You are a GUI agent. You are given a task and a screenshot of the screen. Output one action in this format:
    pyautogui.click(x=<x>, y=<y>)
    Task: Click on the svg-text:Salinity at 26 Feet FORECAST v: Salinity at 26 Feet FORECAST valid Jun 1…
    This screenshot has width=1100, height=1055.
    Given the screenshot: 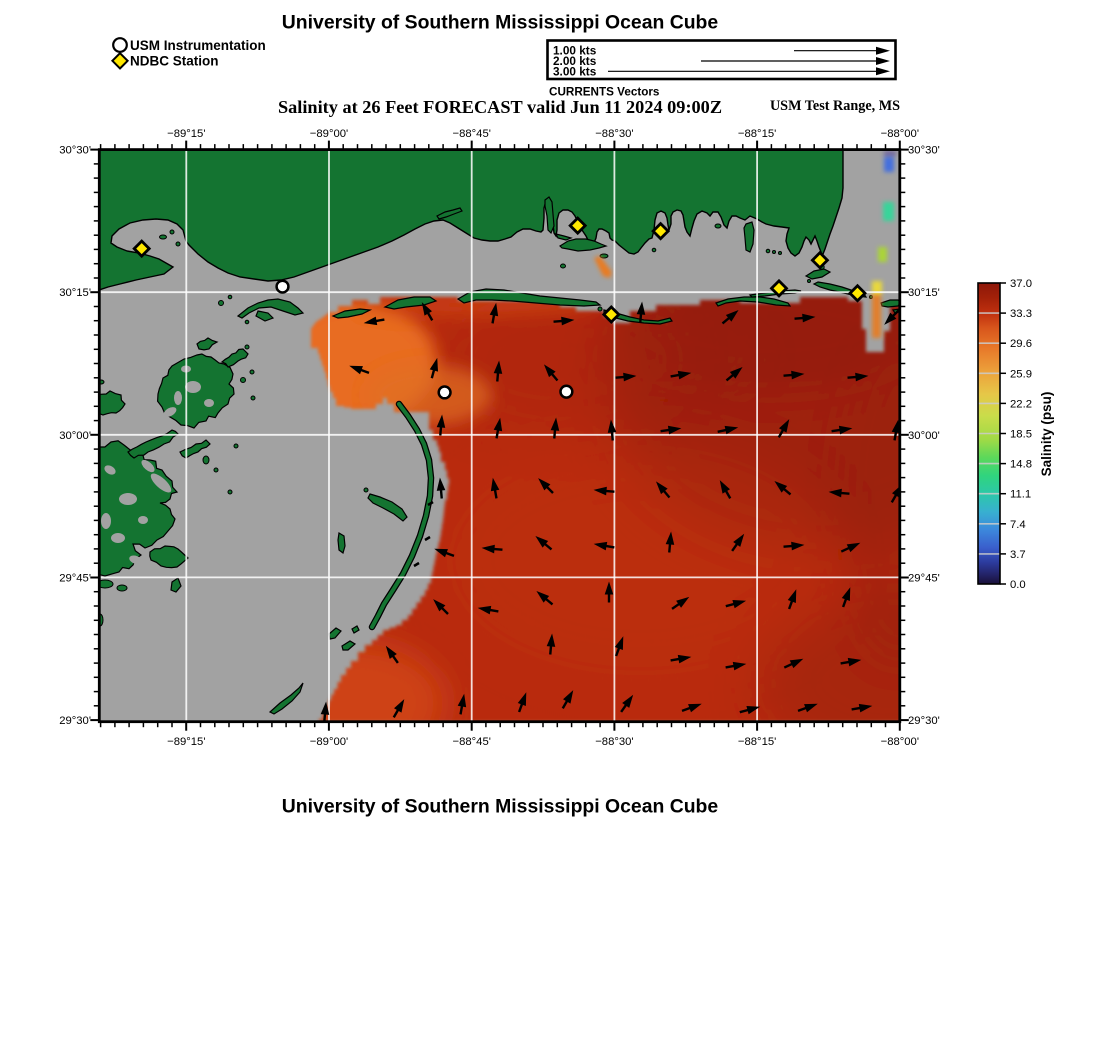 What is the action you would take?
    pyautogui.click(x=500, y=107)
    